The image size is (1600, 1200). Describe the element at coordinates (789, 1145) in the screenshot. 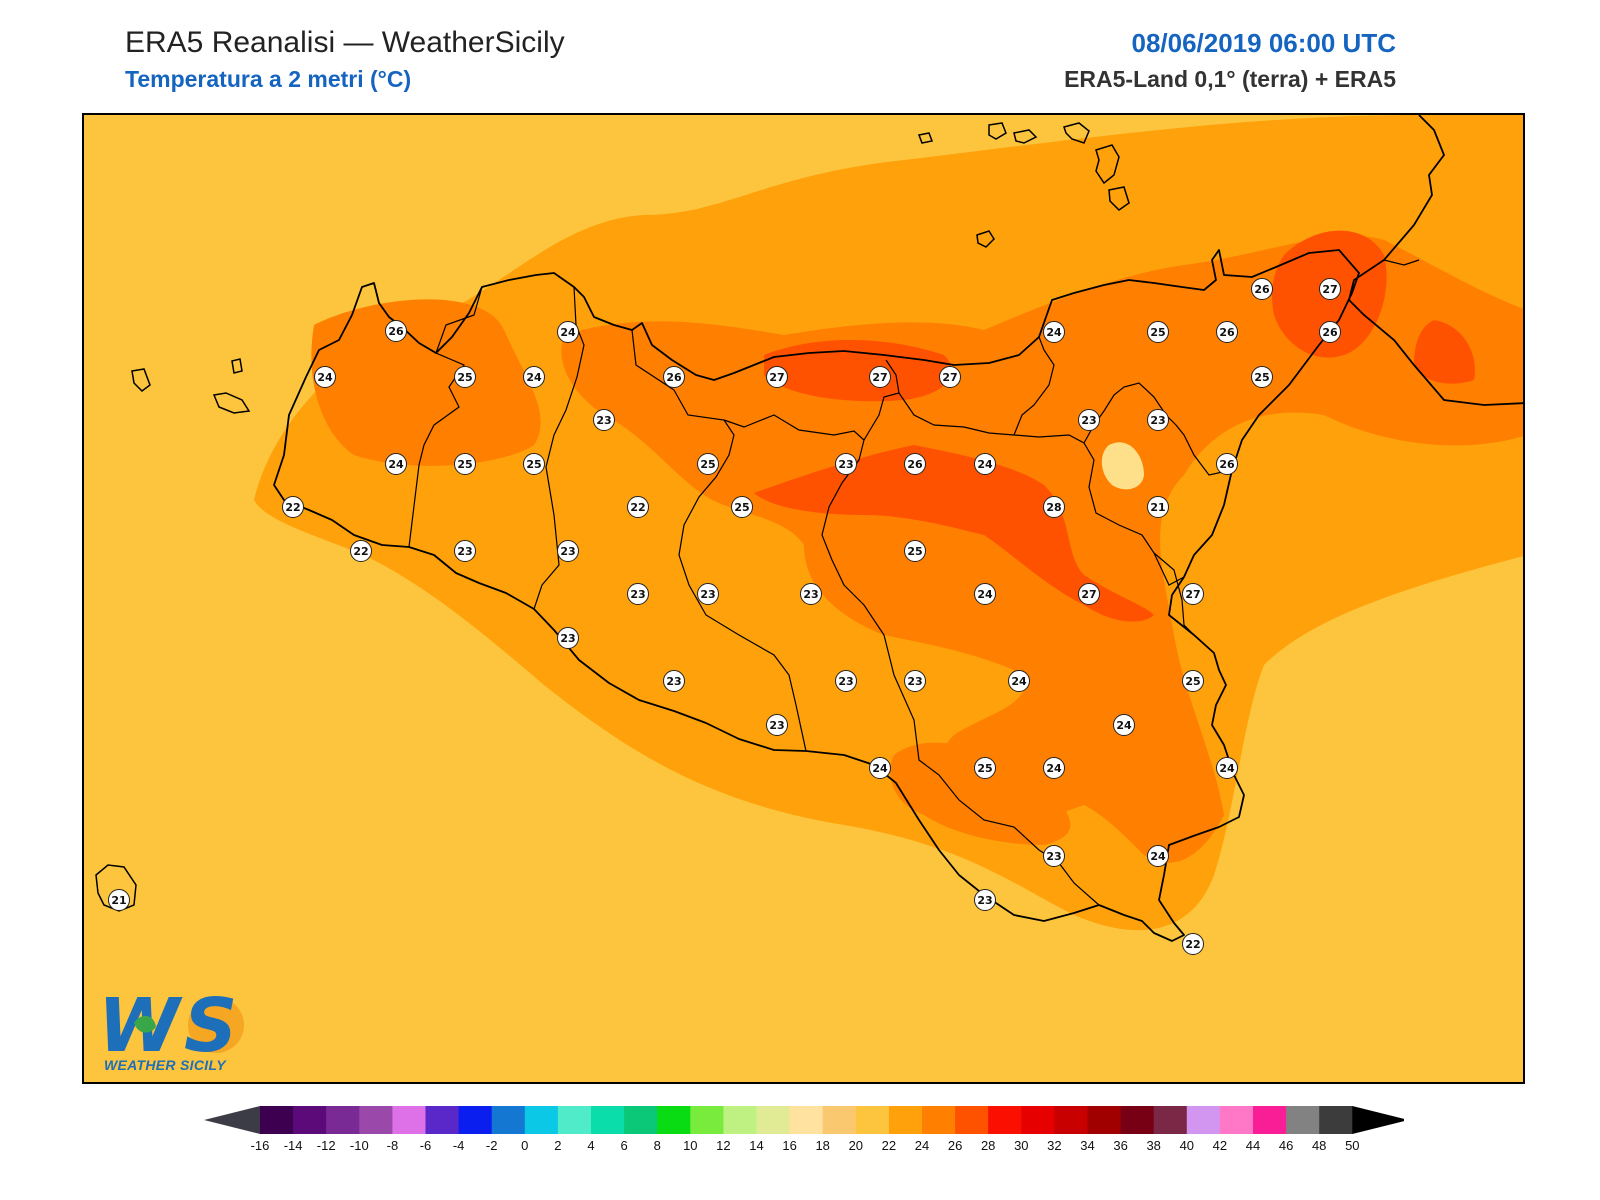

I see `colorbar-tick-label: 16` at that location.